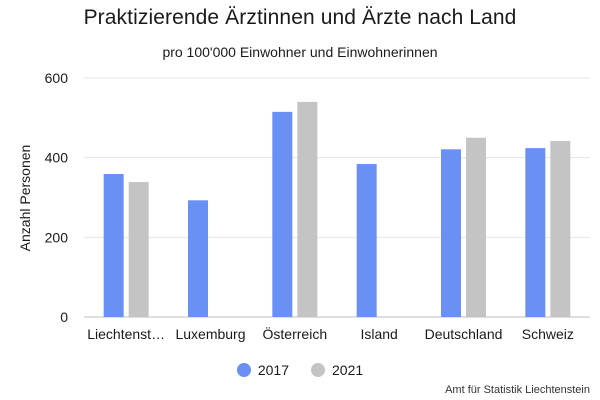 Image resolution: width=600 pixels, height=400 pixels. Describe the element at coordinates (273, 370) in the screenshot. I see `legend-label-2017: 2017` at that location.